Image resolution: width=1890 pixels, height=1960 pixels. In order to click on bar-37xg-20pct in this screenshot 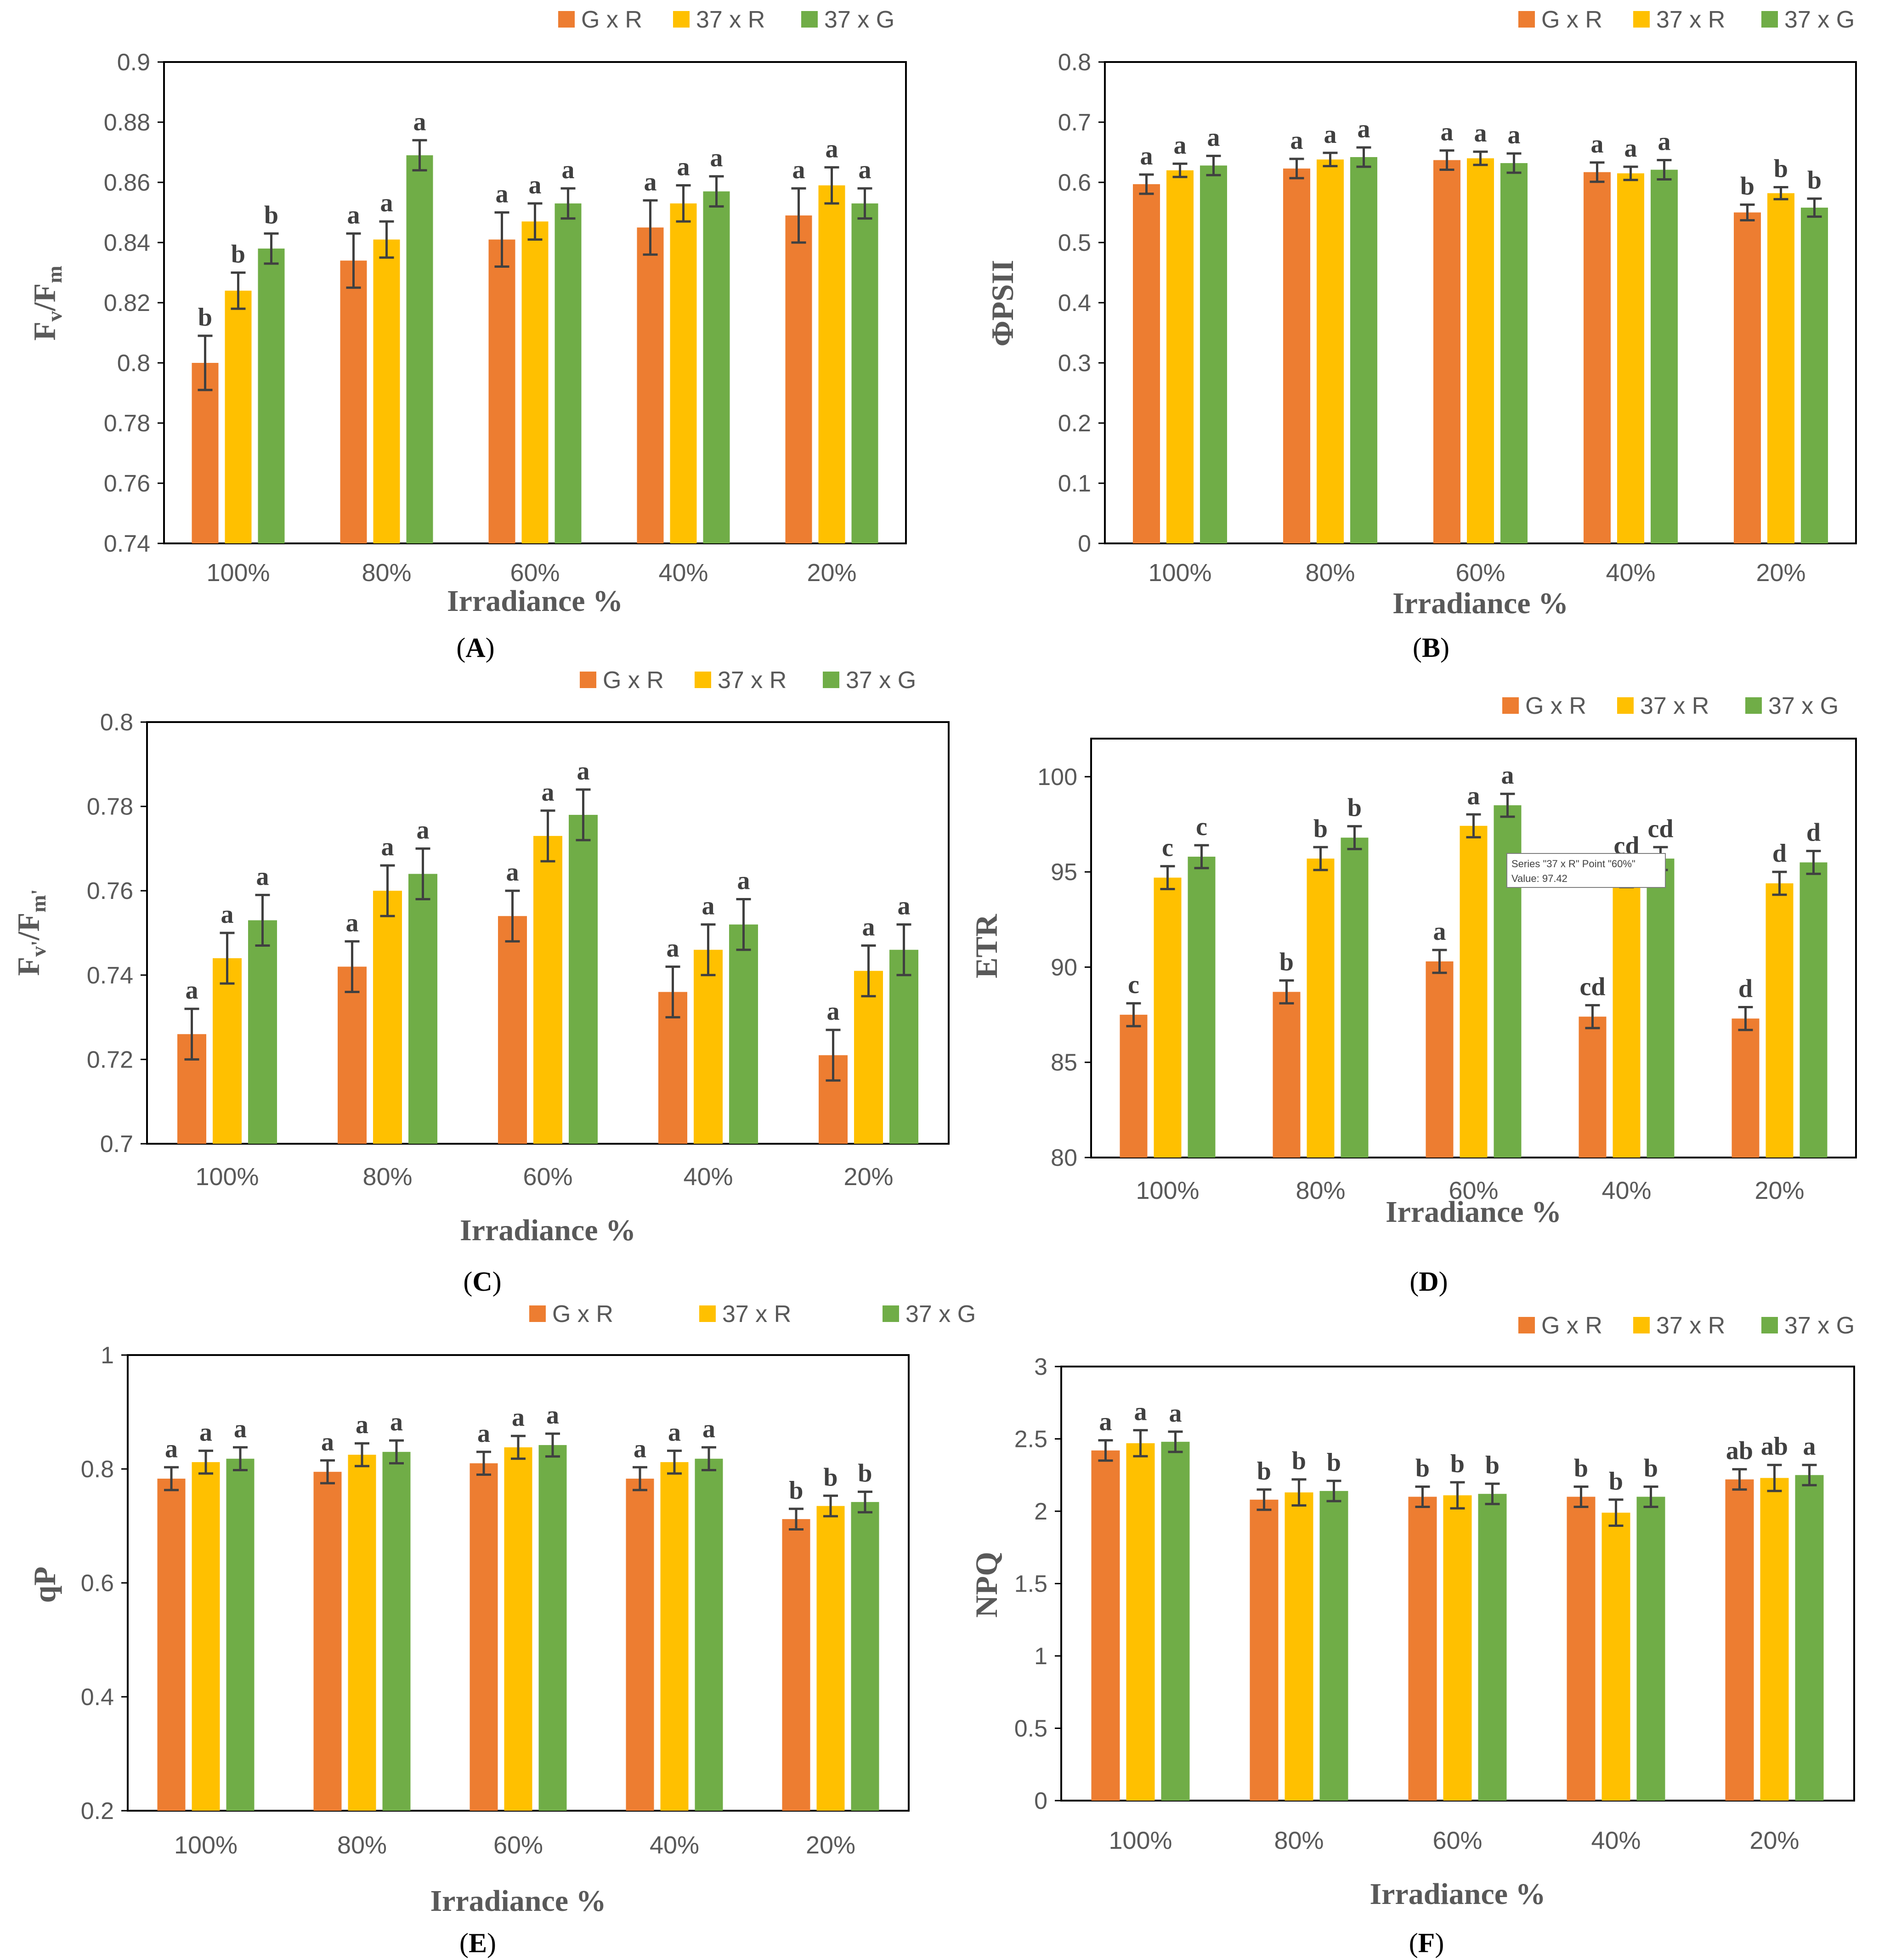, I will do `click(865, 373)`.